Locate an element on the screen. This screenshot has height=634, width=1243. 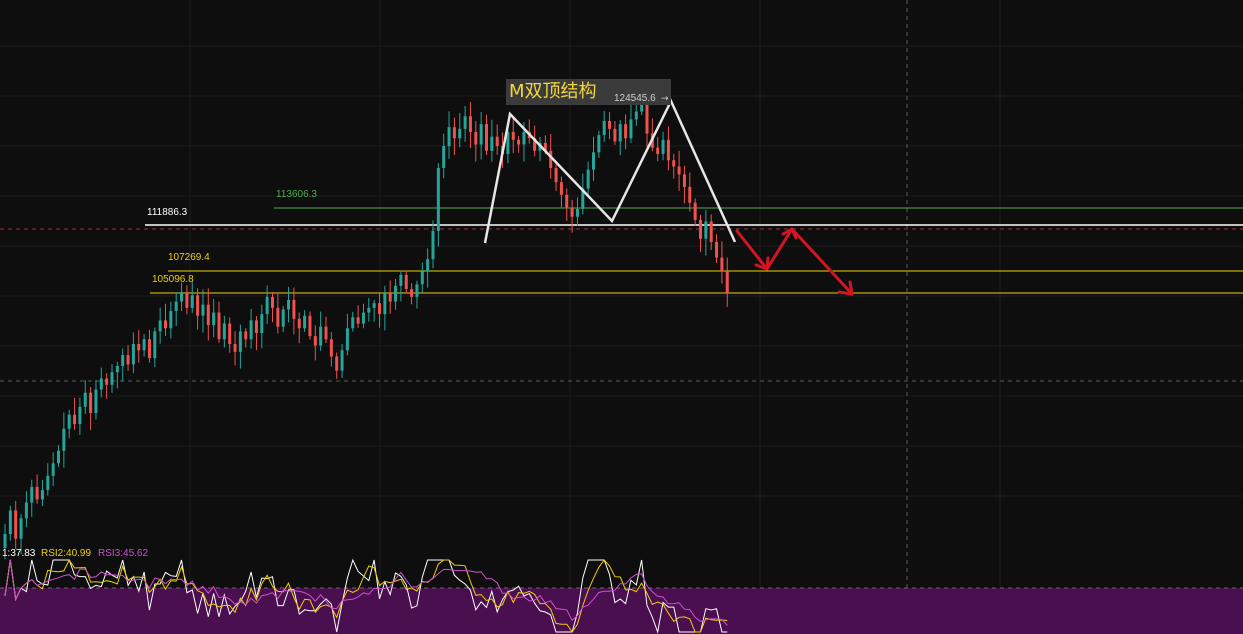
rsi3-label: RSI3:45.62 is located at coordinates (123, 553).